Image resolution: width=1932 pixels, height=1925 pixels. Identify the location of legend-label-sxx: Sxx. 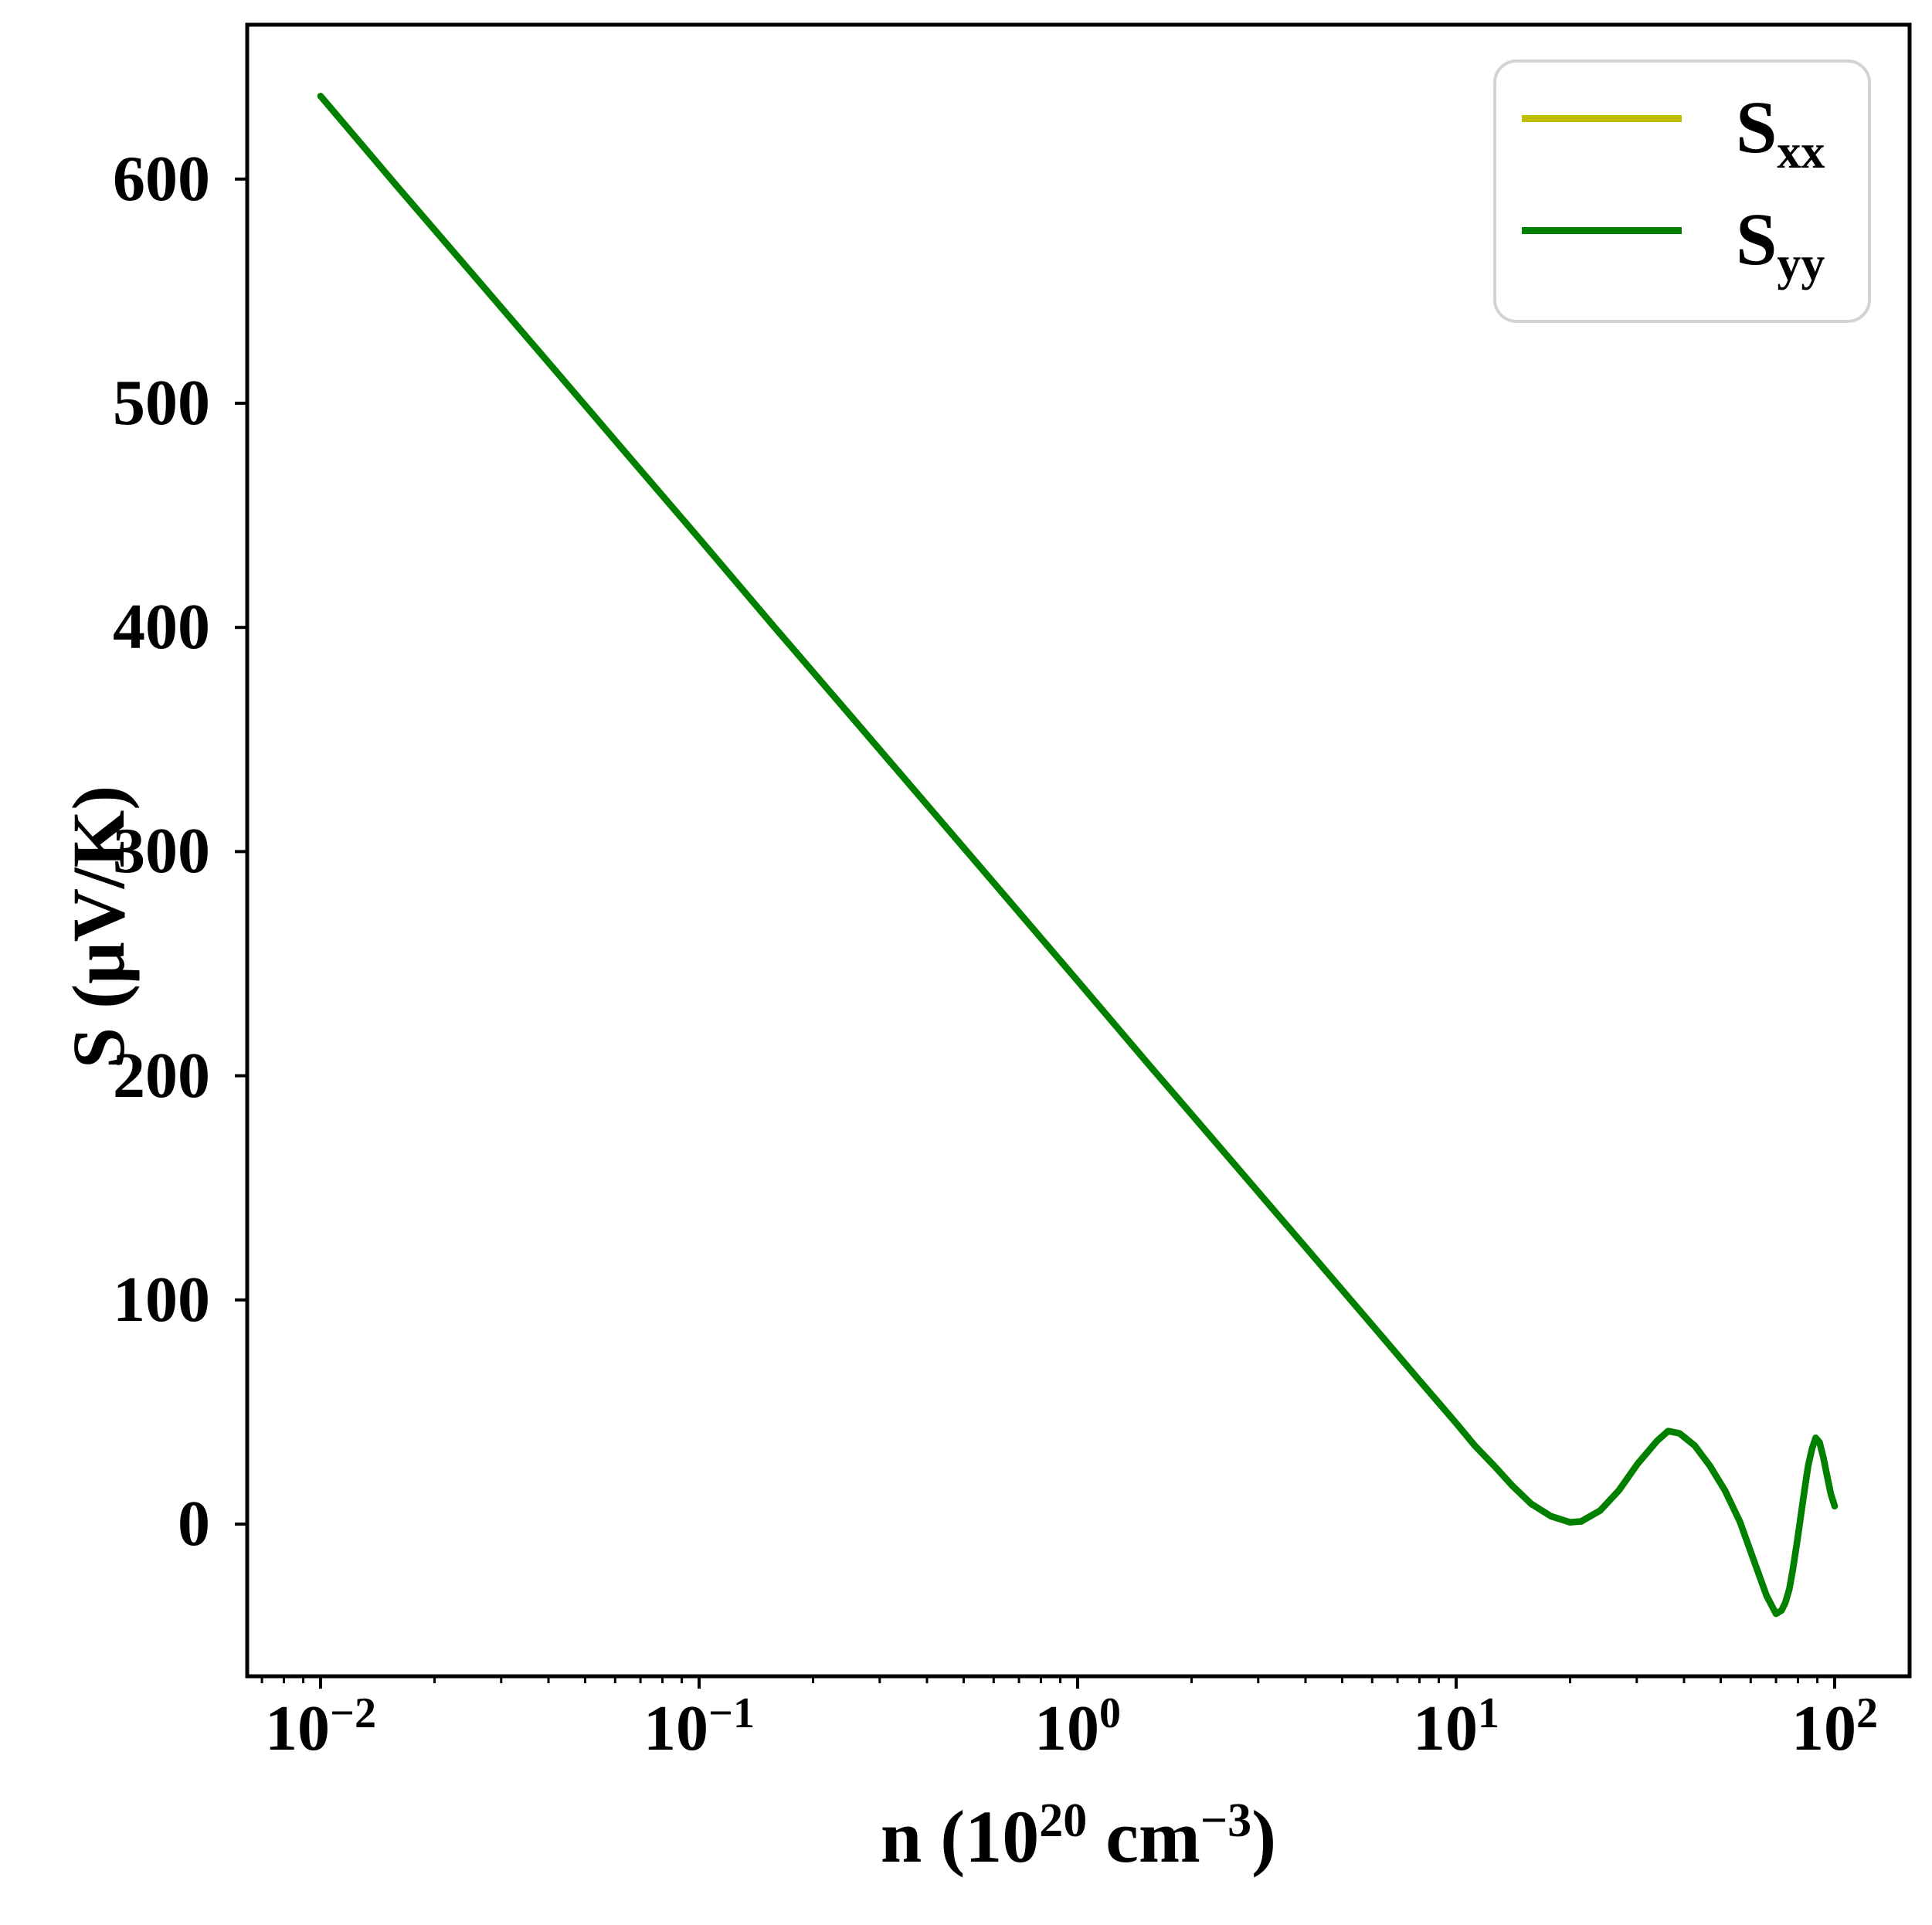
(1781, 133).